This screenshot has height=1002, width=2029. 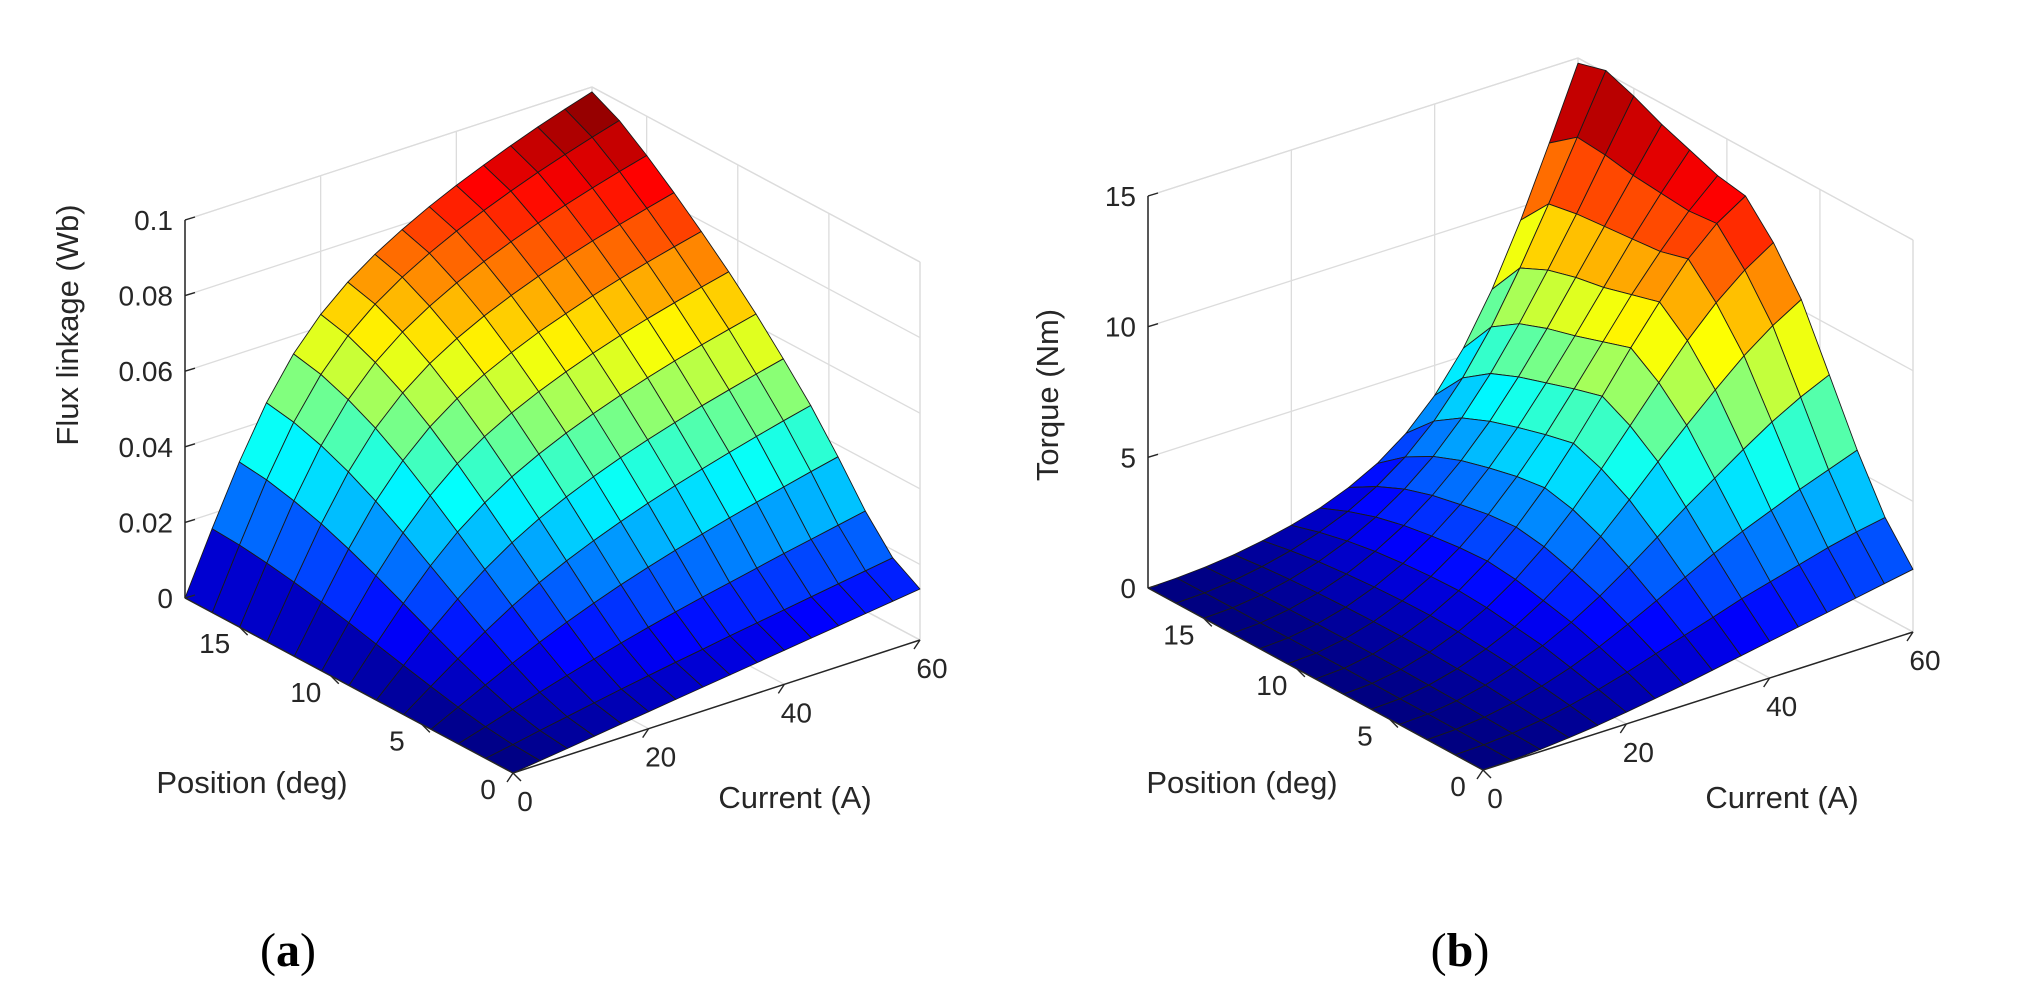 What do you see at coordinates (1241, 782) in the screenshot?
I see `chart-b-ylabel: Position (deg)` at bounding box center [1241, 782].